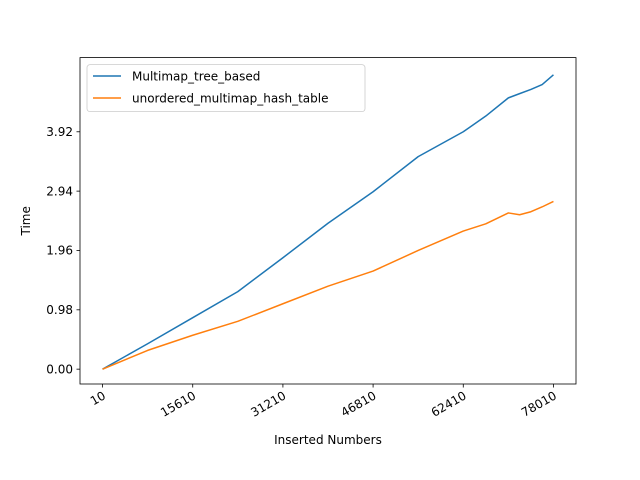 The height and width of the screenshot is (480, 640). What do you see at coordinates (230, 98) in the screenshot?
I see `legend-label: unordered_multimap_hash_table` at bounding box center [230, 98].